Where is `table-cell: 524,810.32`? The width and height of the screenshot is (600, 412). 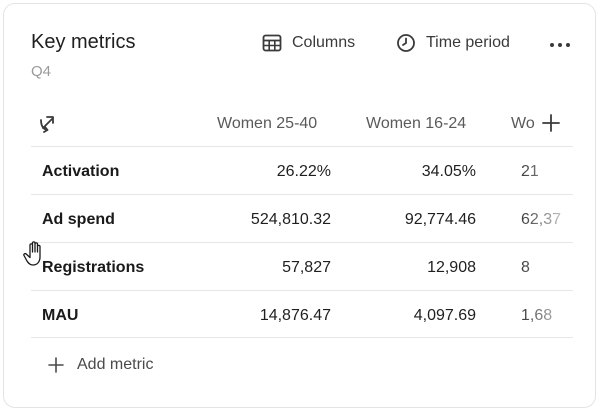 table-cell: 524,810.32 is located at coordinates (290, 219).